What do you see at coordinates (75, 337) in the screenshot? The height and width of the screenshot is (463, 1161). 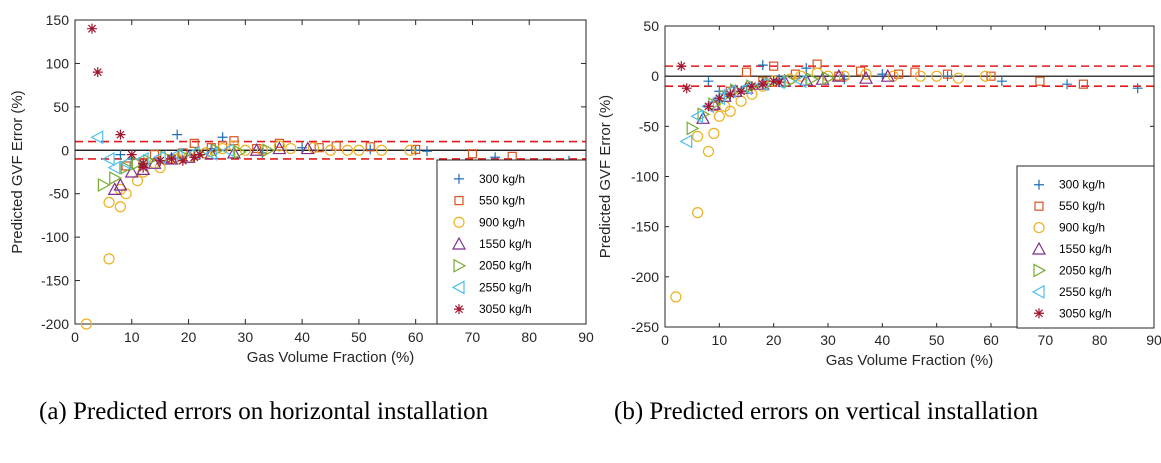 I see `x-tick-label: 0` at bounding box center [75, 337].